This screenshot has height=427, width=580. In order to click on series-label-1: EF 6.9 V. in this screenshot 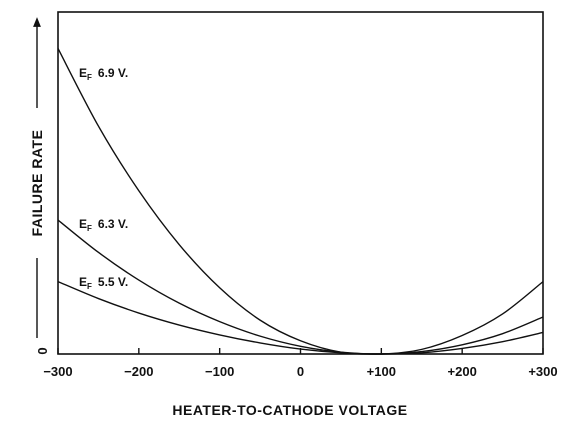, I will do `click(103, 74)`.